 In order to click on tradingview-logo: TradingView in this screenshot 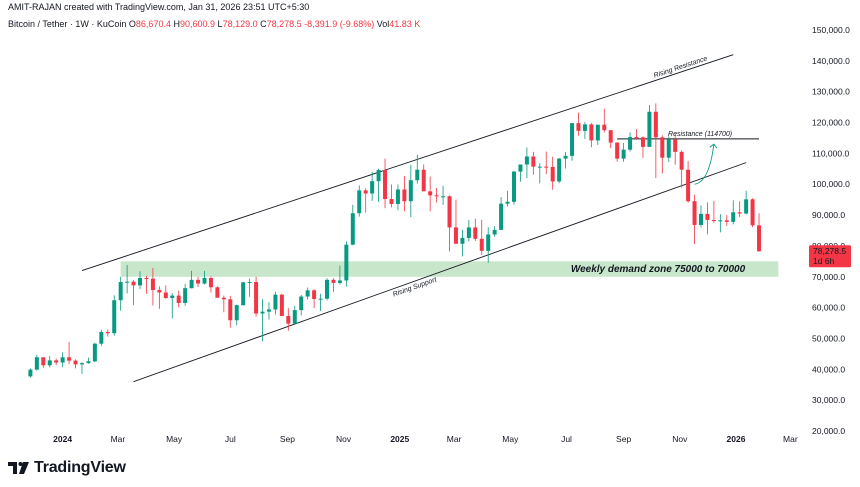, I will do `click(67, 468)`.